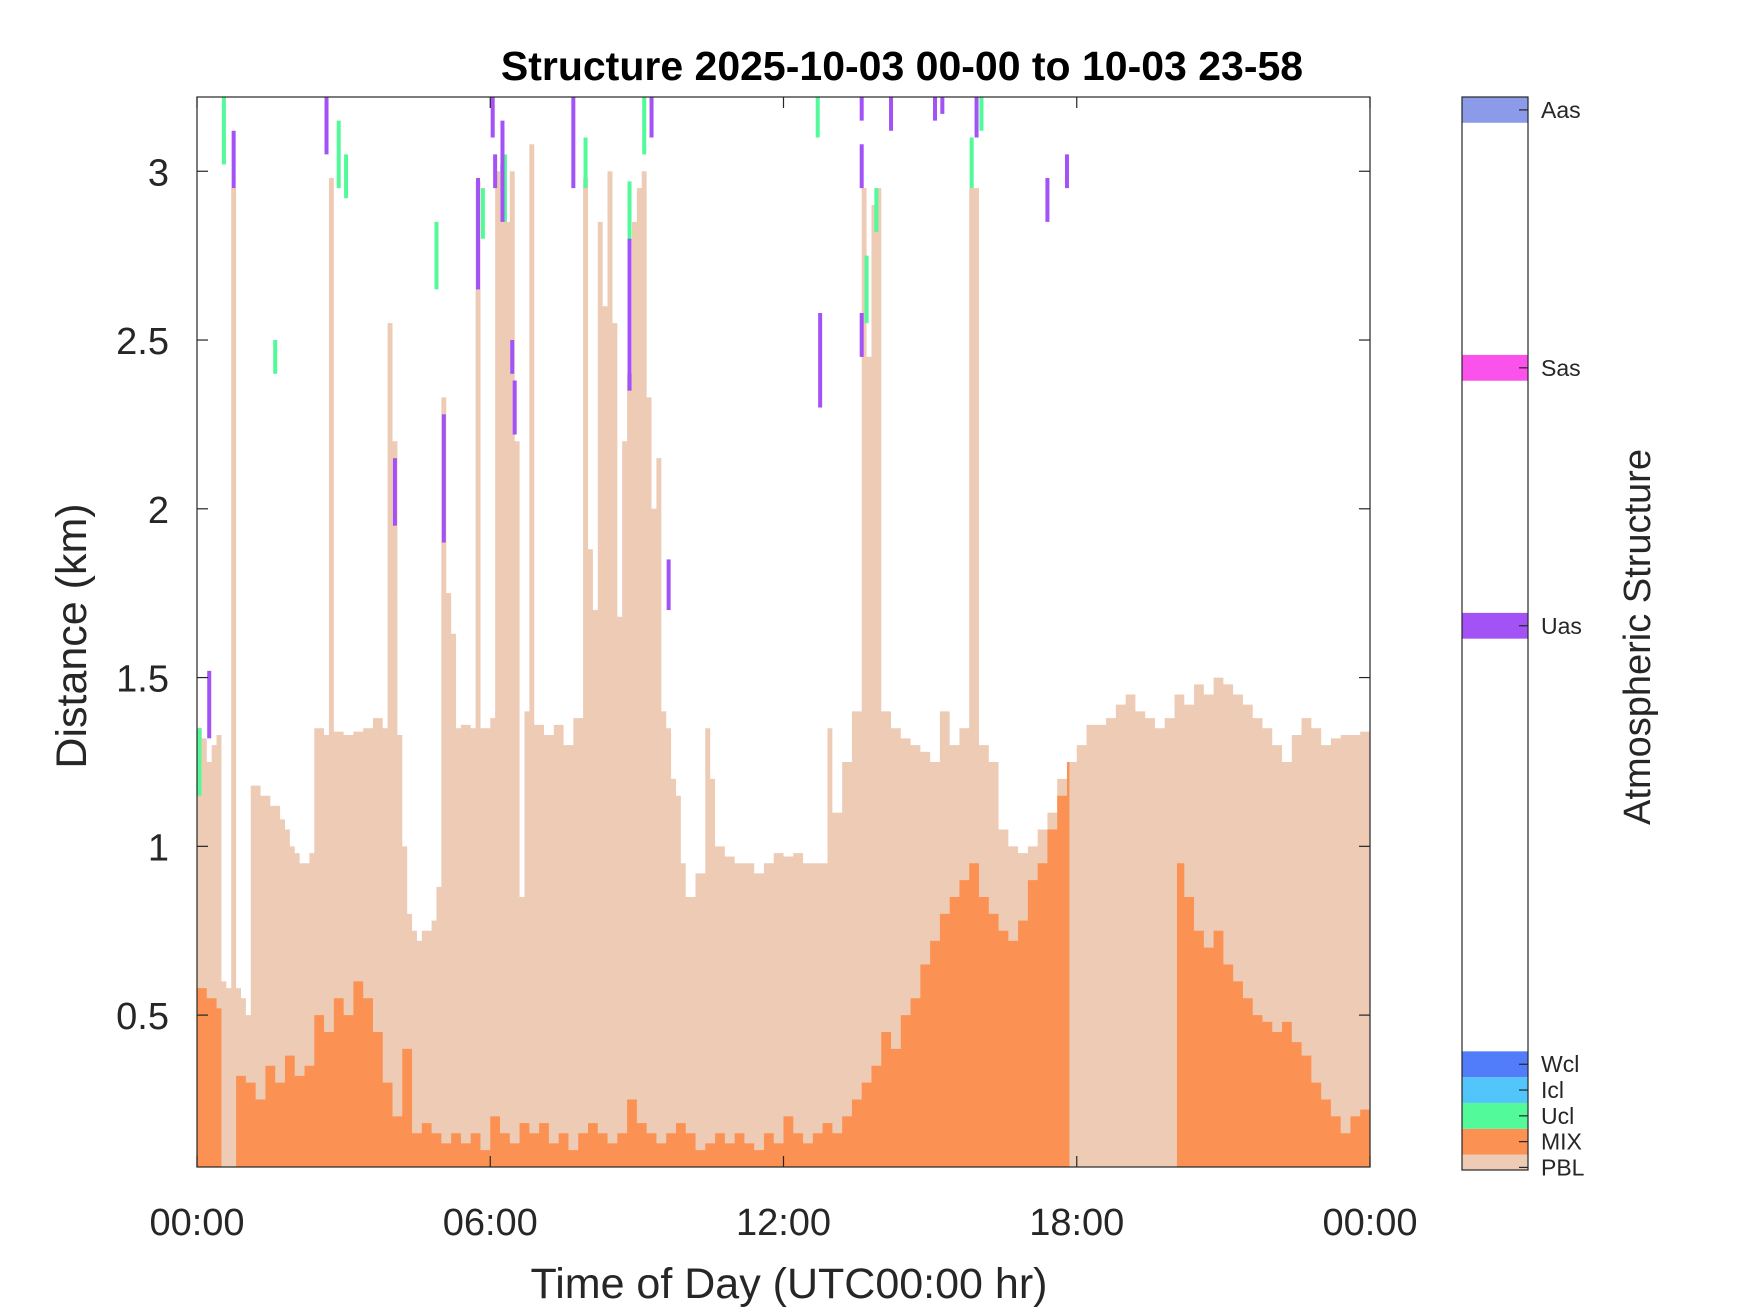 Image resolution: width=1750 pixels, height=1313 pixels. What do you see at coordinates (1495, 1162) in the screenshot?
I see `colorbar-swatch-pbl` at bounding box center [1495, 1162].